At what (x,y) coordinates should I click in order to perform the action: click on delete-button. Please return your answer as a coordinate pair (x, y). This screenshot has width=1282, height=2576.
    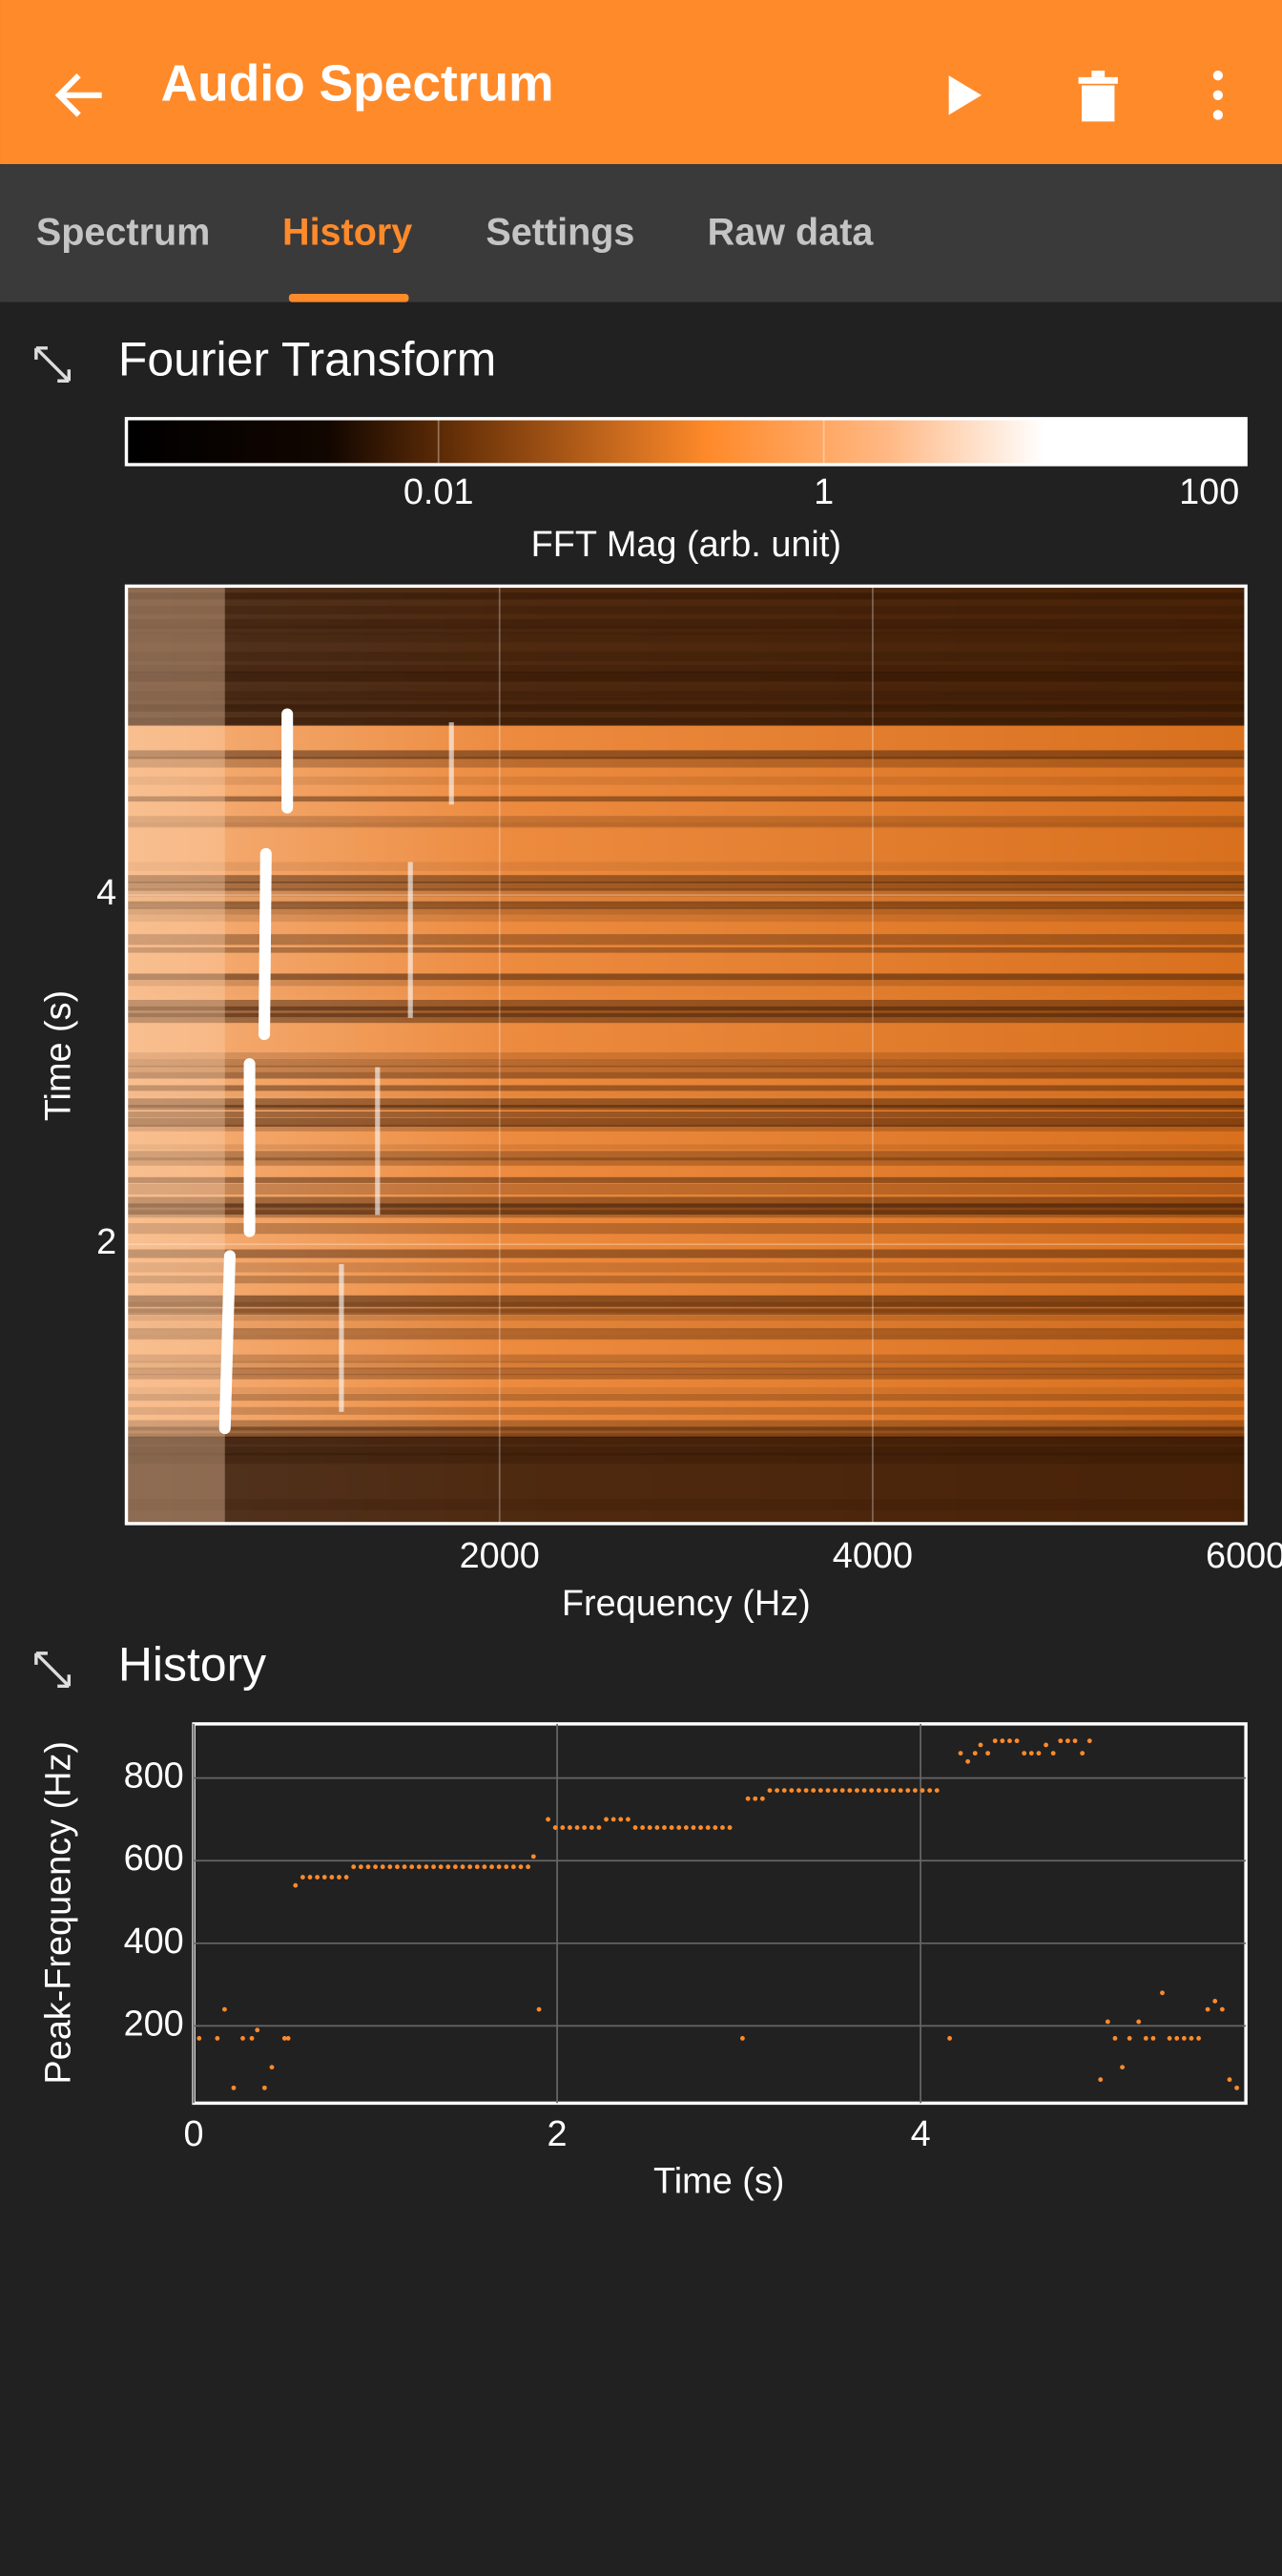
    Looking at the image, I should click on (1098, 96).